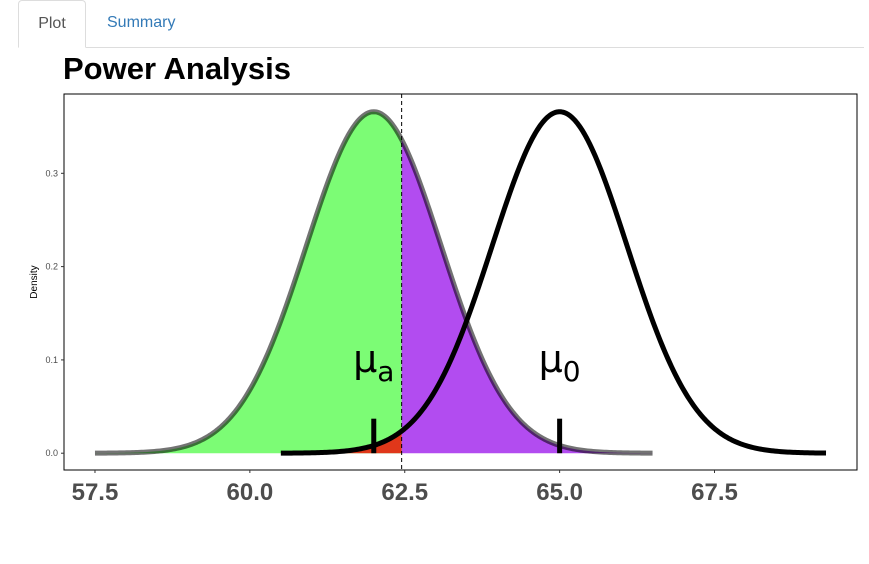 The image size is (869, 564). Describe the element at coordinates (559, 492) in the screenshot. I see `x-tick-label: 65.0` at that location.